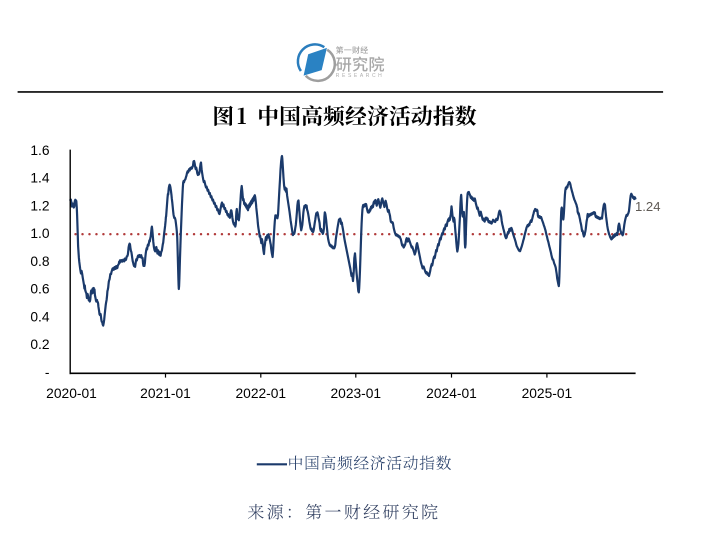 This screenshot has height=555, width=715. What do you see at coordinates (39, 205) in the screenshot?
I see `svg-text: 1.2` at bounding box center [39, 205].